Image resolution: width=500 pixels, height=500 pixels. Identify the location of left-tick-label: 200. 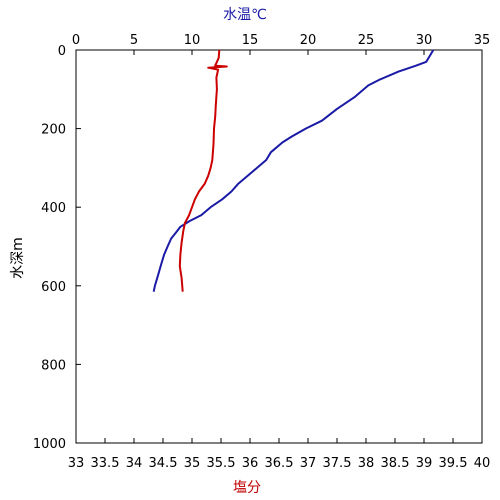
(53, 130).